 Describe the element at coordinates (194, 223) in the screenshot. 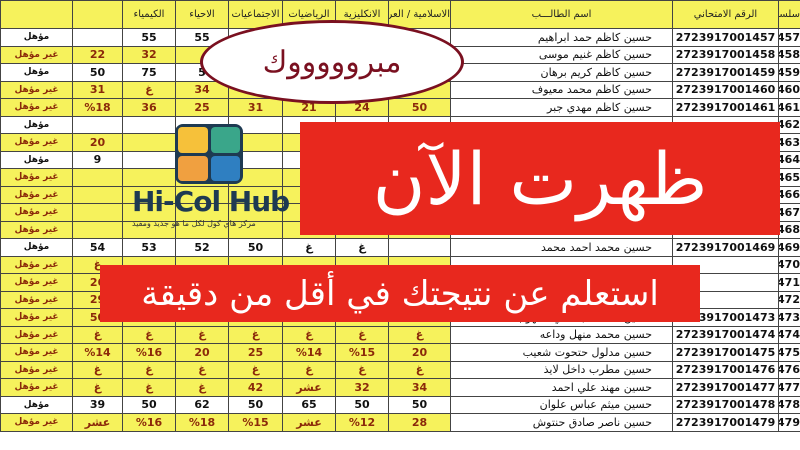

I see `brand-tagline: مركز هاي كول لكل ما هو جديد ومفيد` at that location.